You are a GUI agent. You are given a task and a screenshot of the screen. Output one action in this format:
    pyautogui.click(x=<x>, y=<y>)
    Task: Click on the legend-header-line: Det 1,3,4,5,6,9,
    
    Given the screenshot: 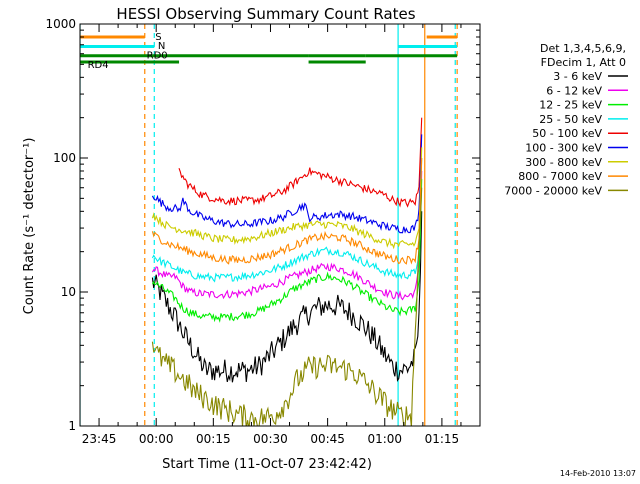 What is the action you would take?
    pyautogui.click(x=583, y=48)
    